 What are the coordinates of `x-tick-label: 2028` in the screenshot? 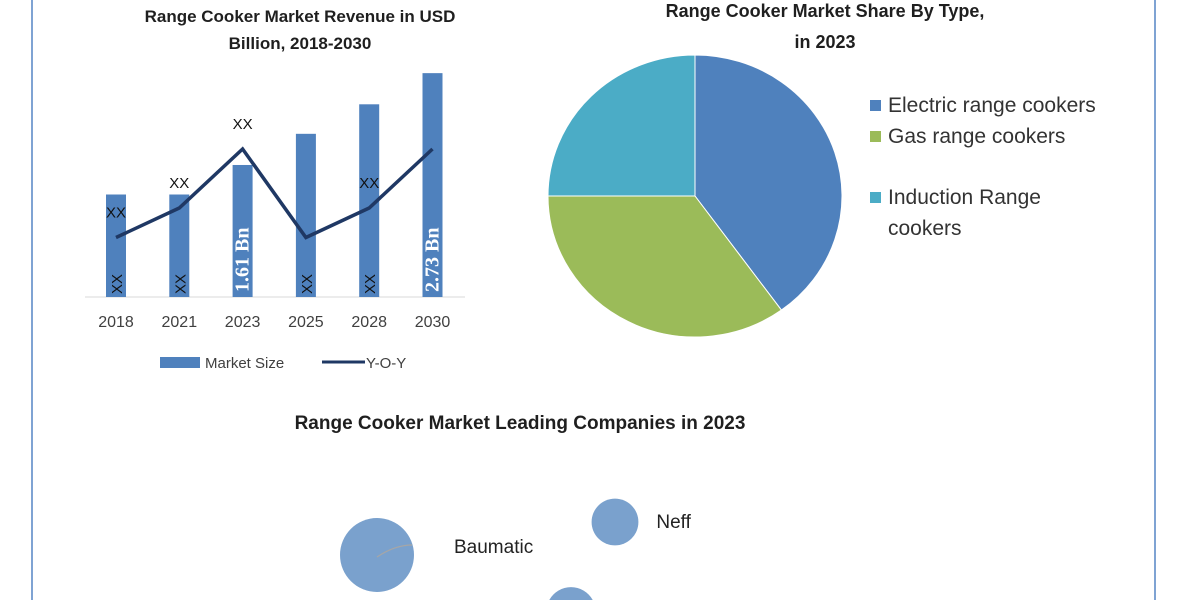 It's located at (369, 322).